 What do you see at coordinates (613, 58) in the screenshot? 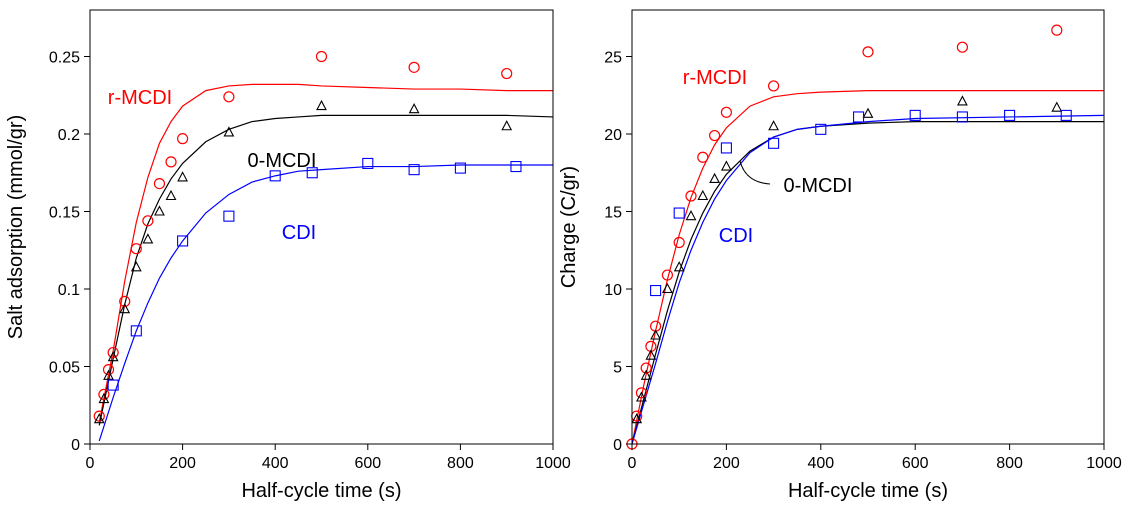
I see `y-tick-label: 25` at bounding box center [613, 58].